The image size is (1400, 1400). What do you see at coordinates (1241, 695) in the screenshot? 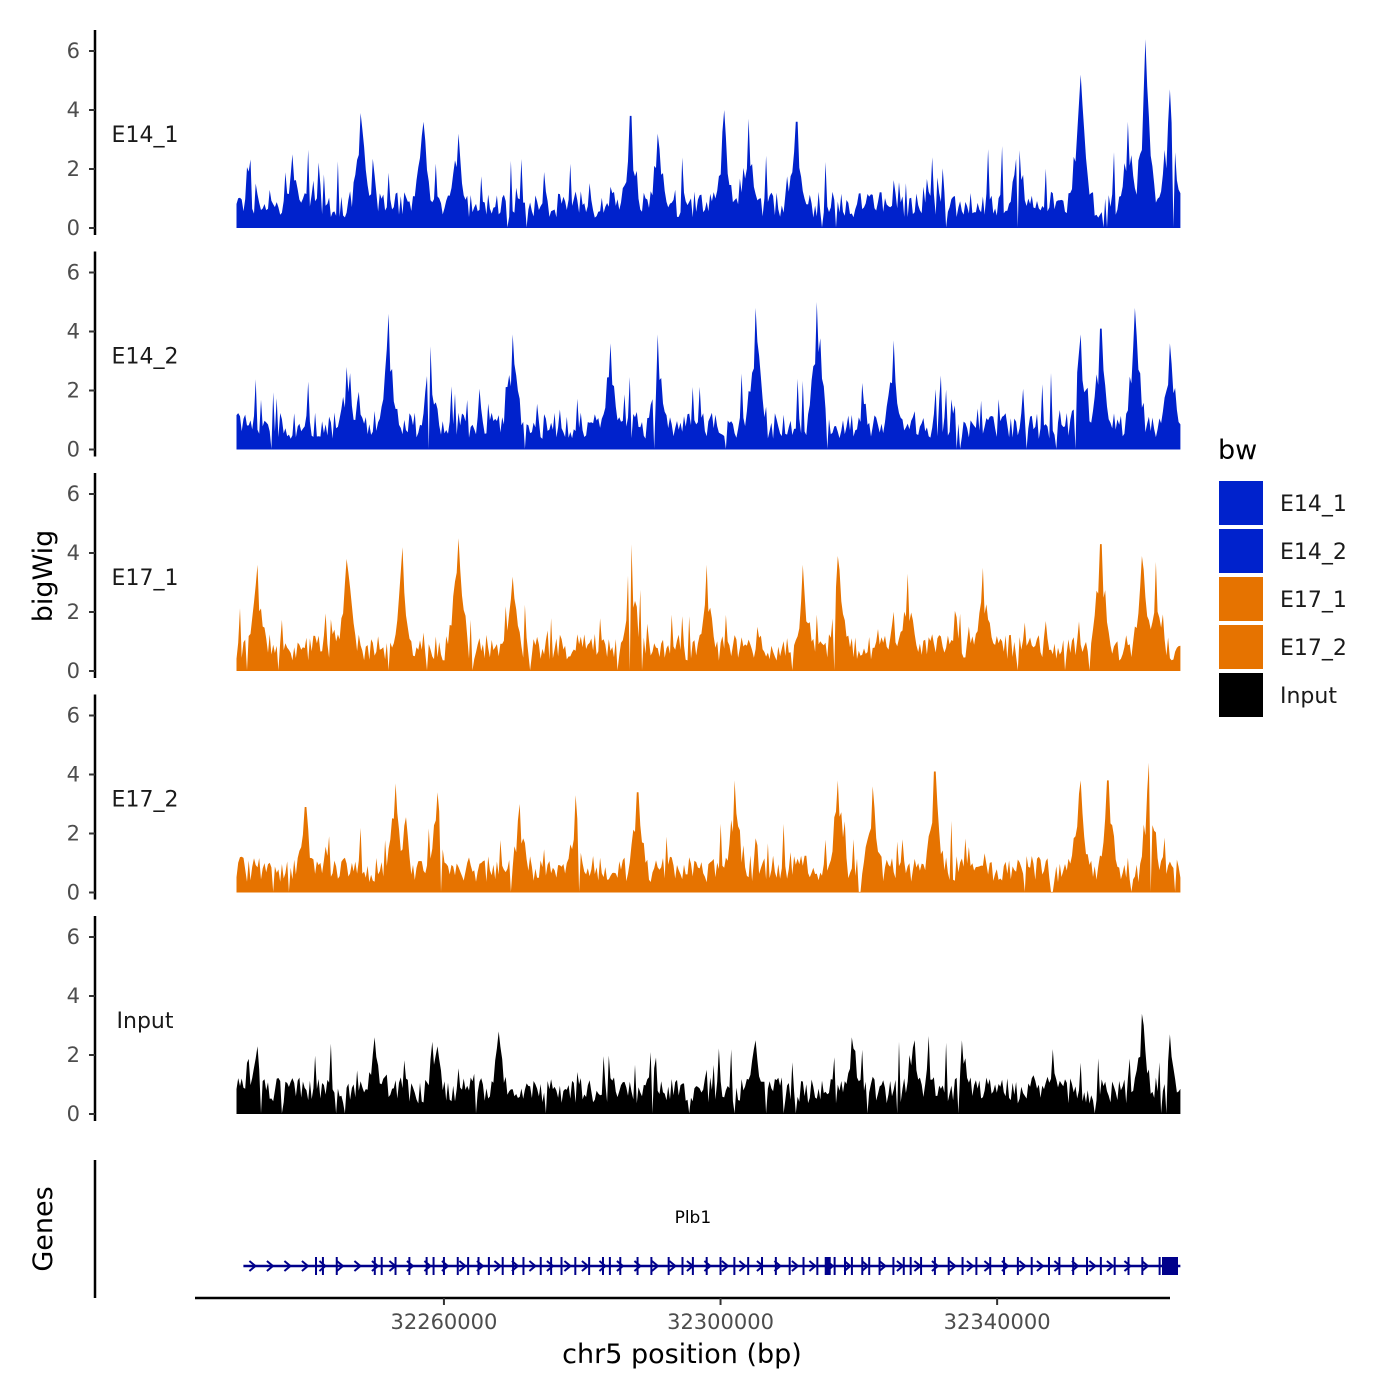
I see `legend-swatch-Input` at bounding box center [1241, 695].